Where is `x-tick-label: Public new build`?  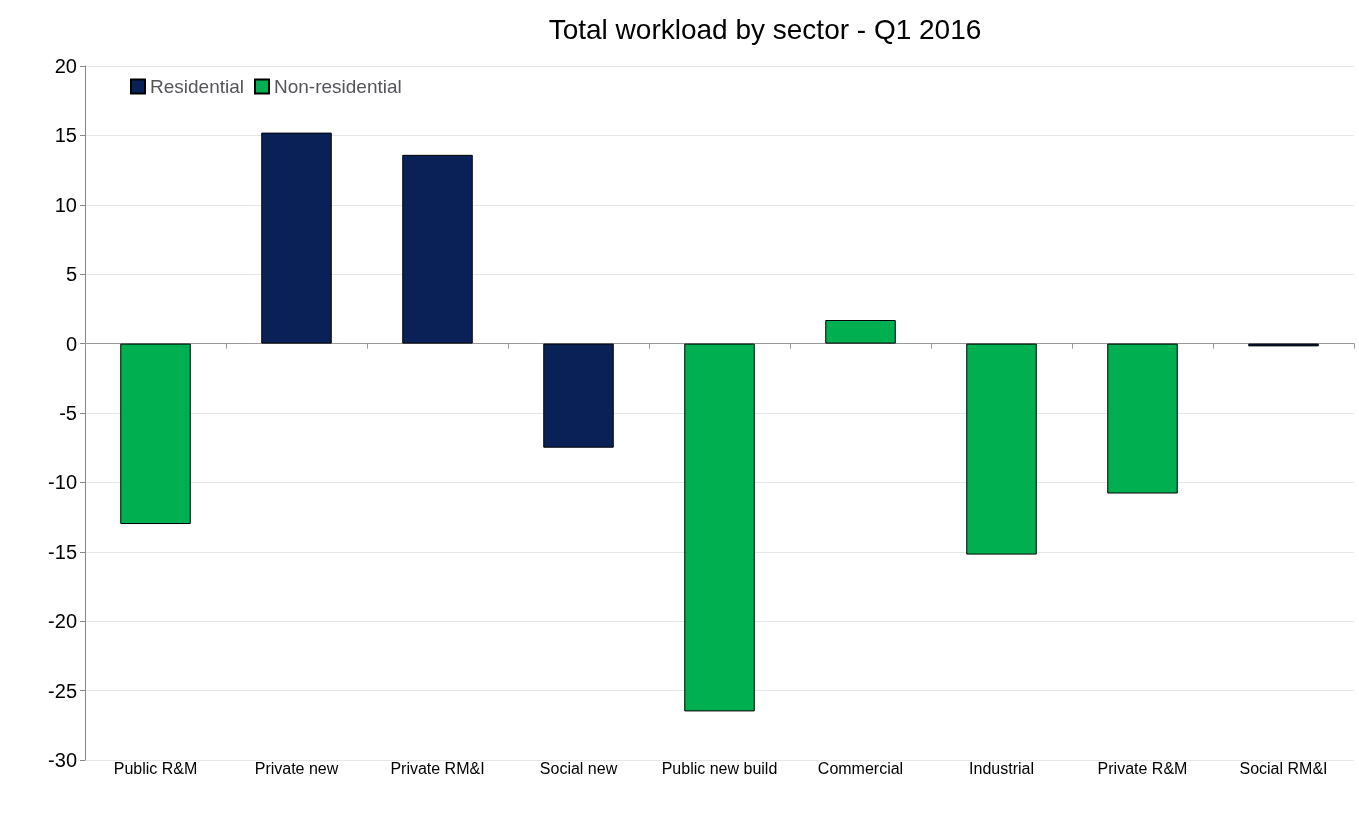 x-tick-label: Public new build is located at coordinates (719, 768).